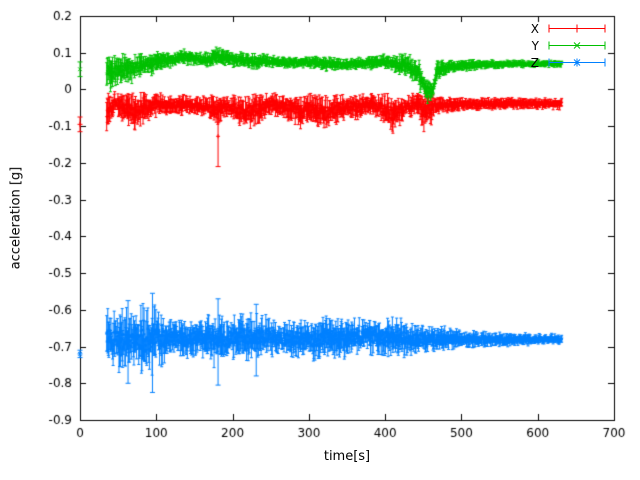 Image resolution: width=640 pixels, height=480 pixels. I want to click on chart-legend: X Y Z, so click(568, 45).